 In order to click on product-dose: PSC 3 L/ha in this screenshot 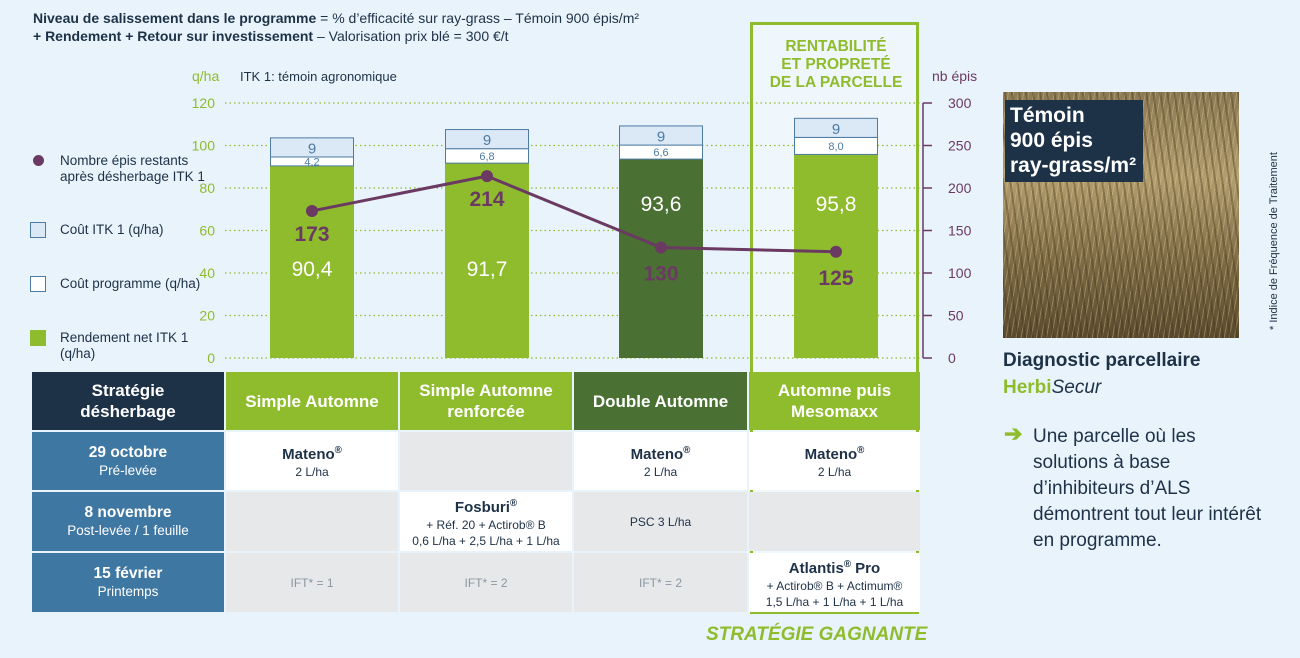, I will do `click(660, 521)`.